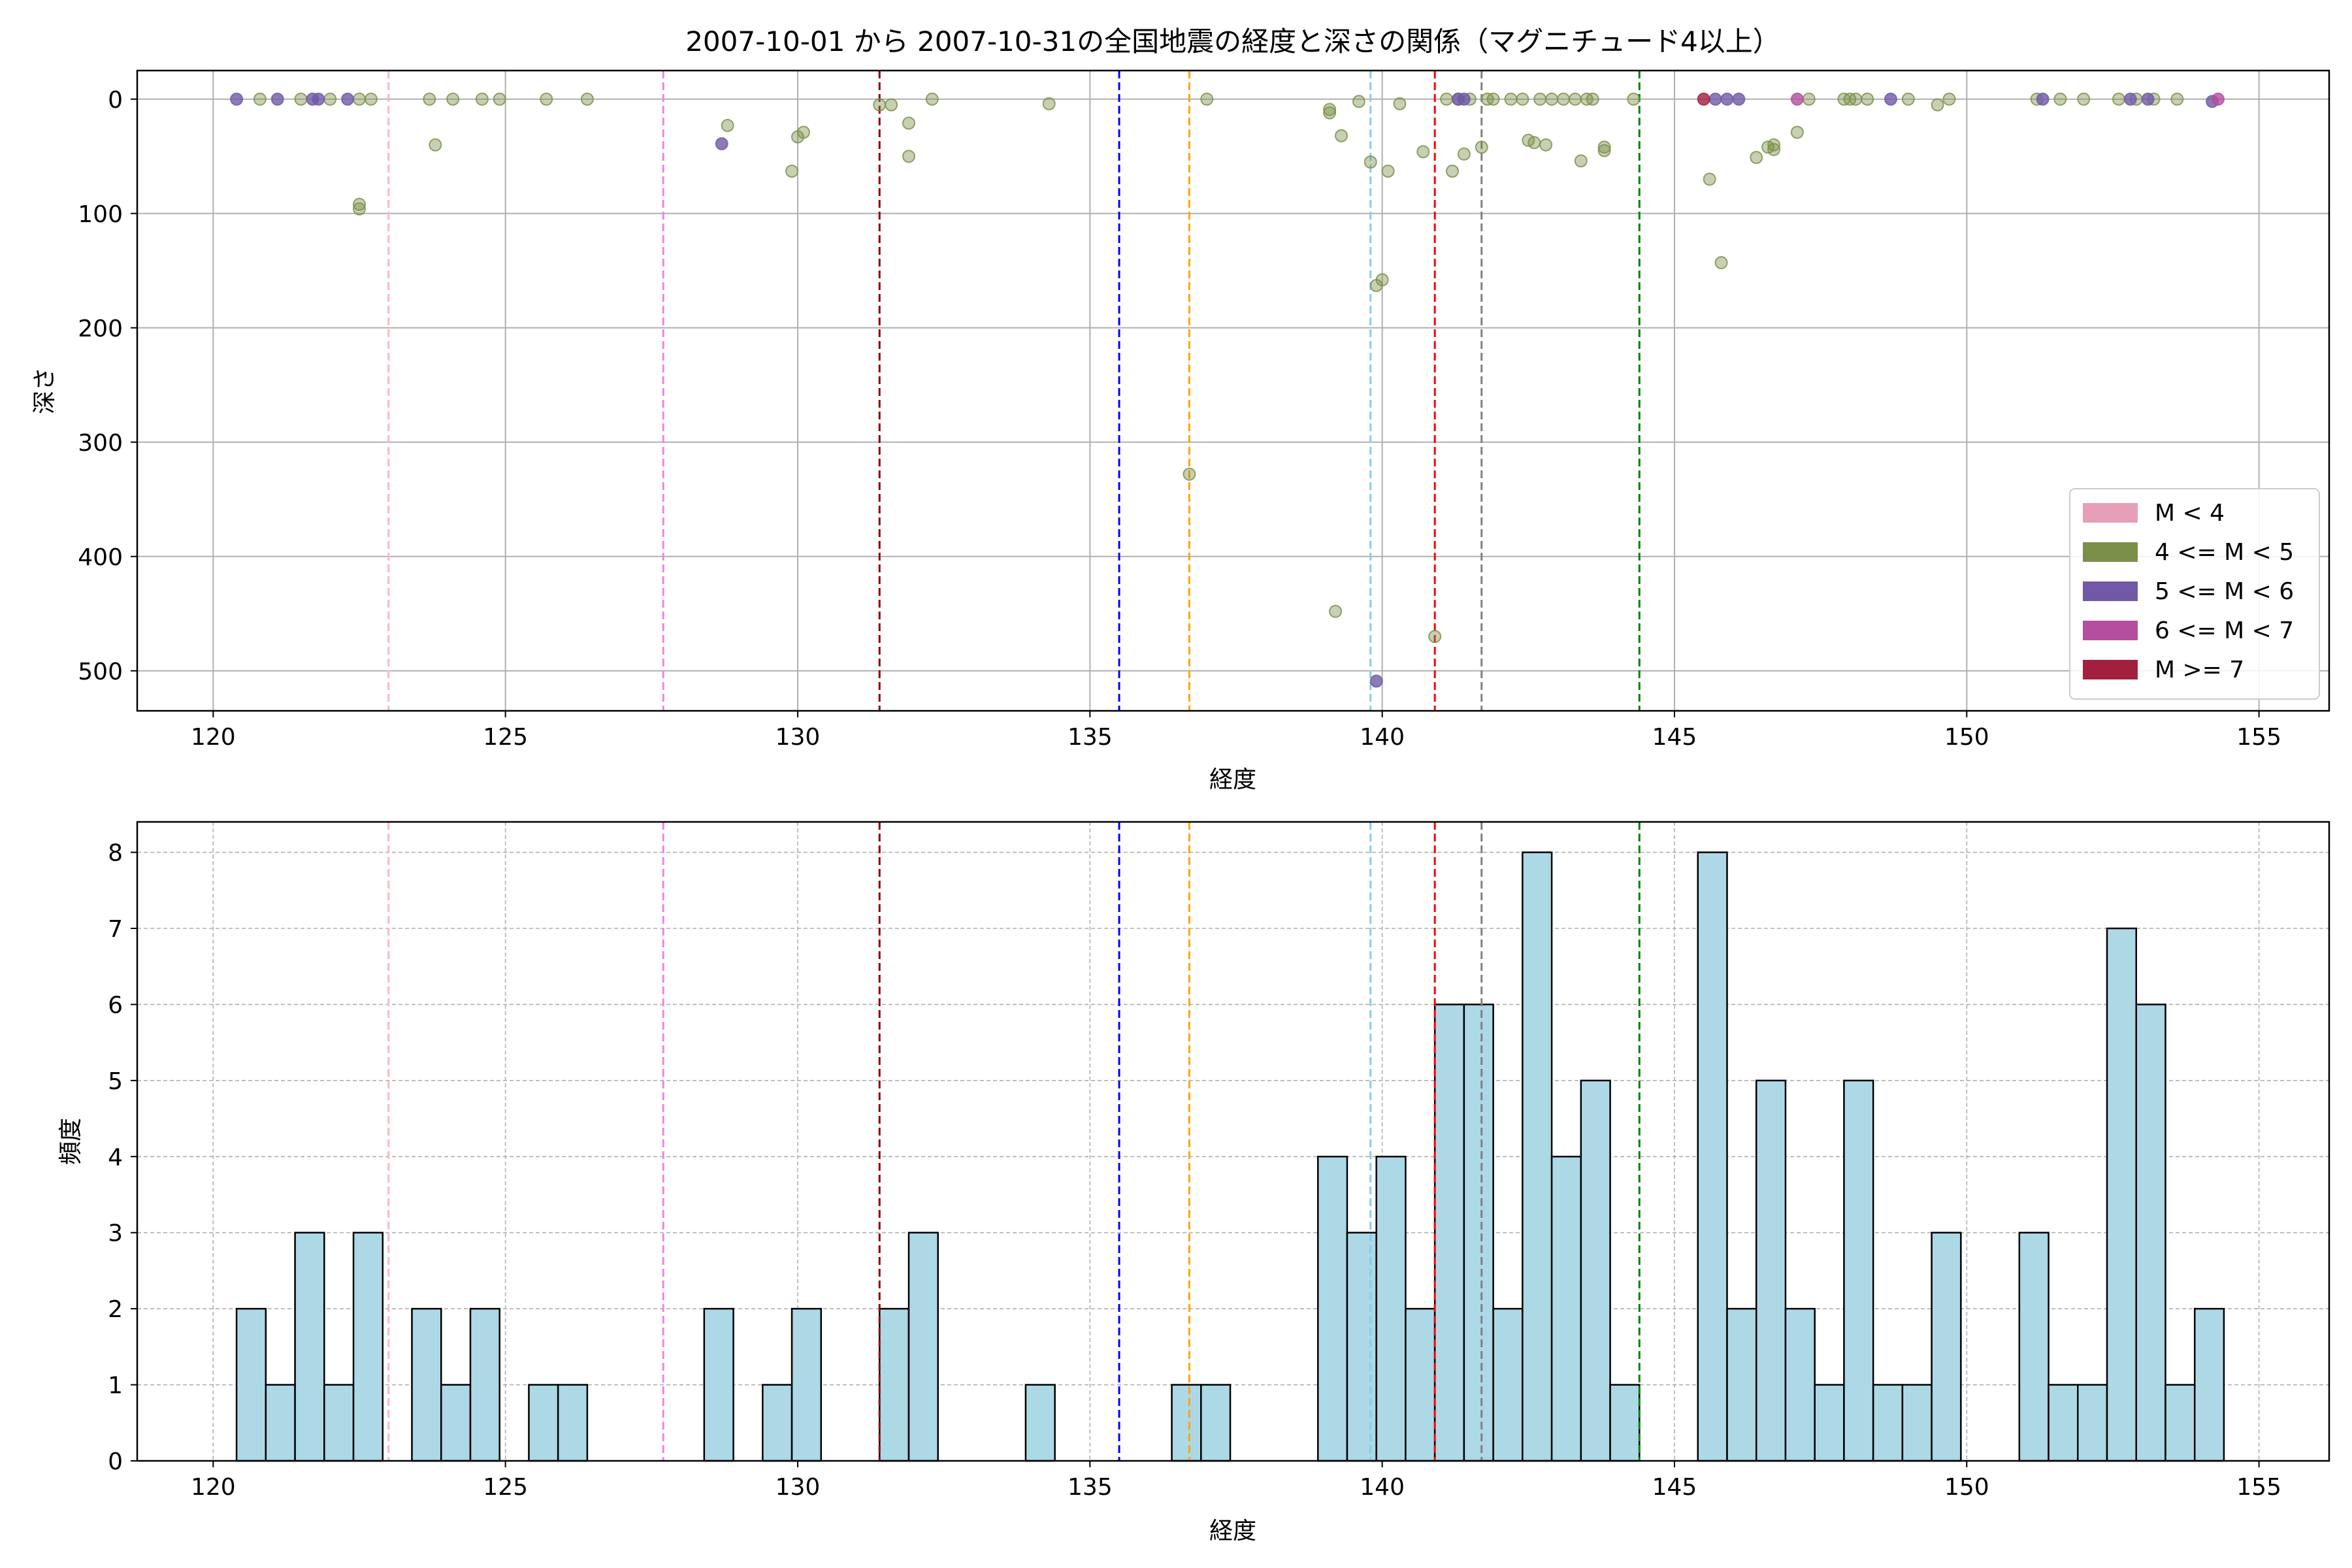 Image resolution: width=2352 pixels, height=1568 pixels. Describe the element at coordinates (2224, 630) in the screenshot. I see `legend-label-3: 6 <= M < 7` at that location.